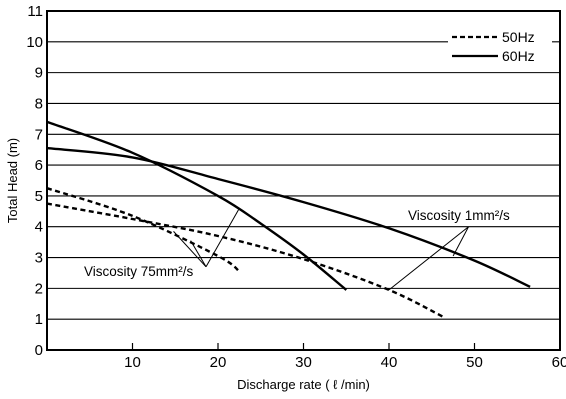 This screenshot has width=566, height=399. I want to click on y-tick-label: 8, so click(39, 103).